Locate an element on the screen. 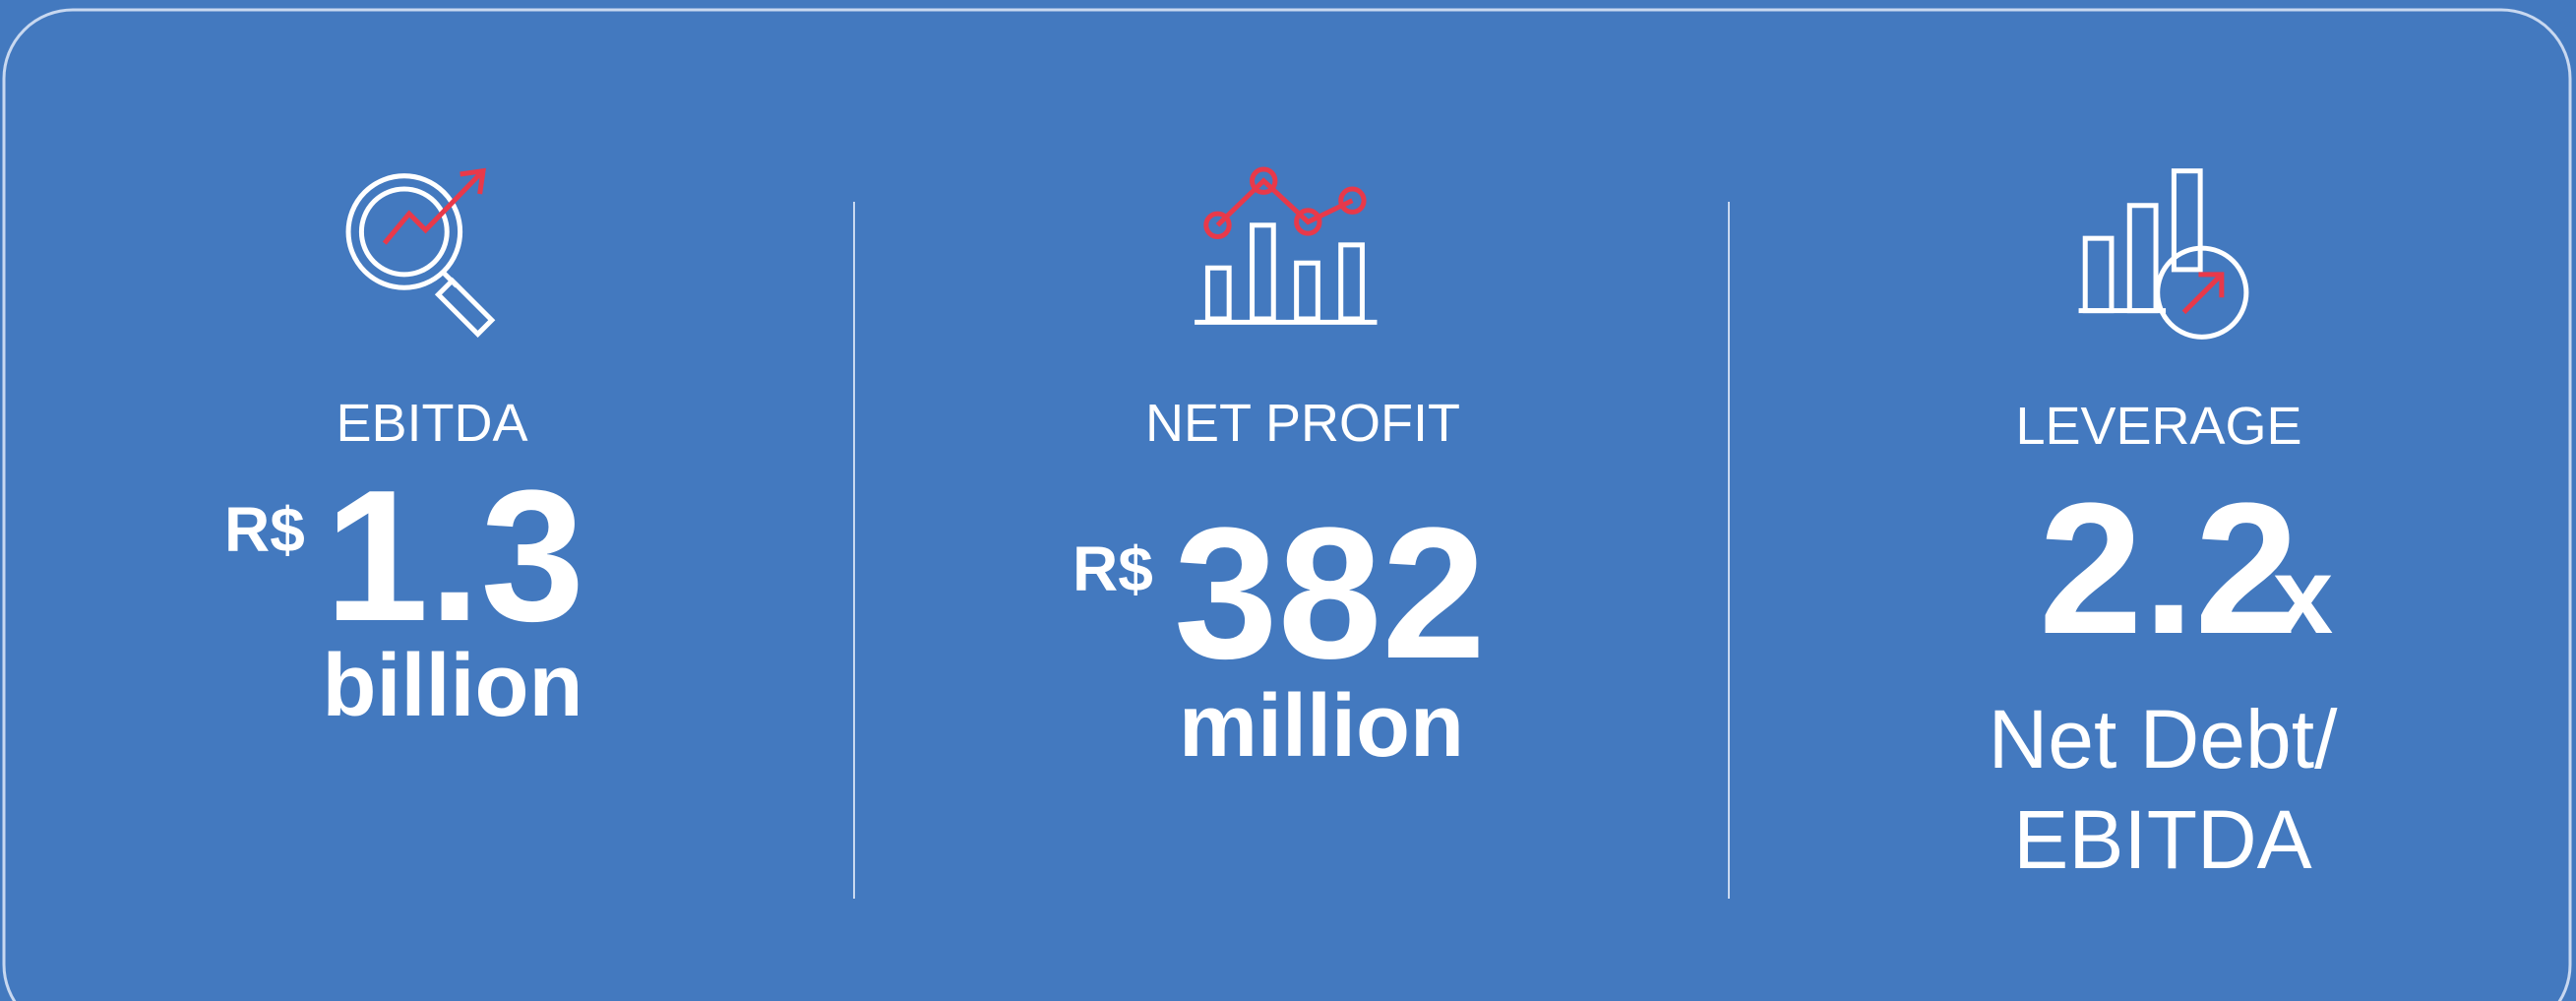  value: 2.2 is located at coordinates (2169, 569).